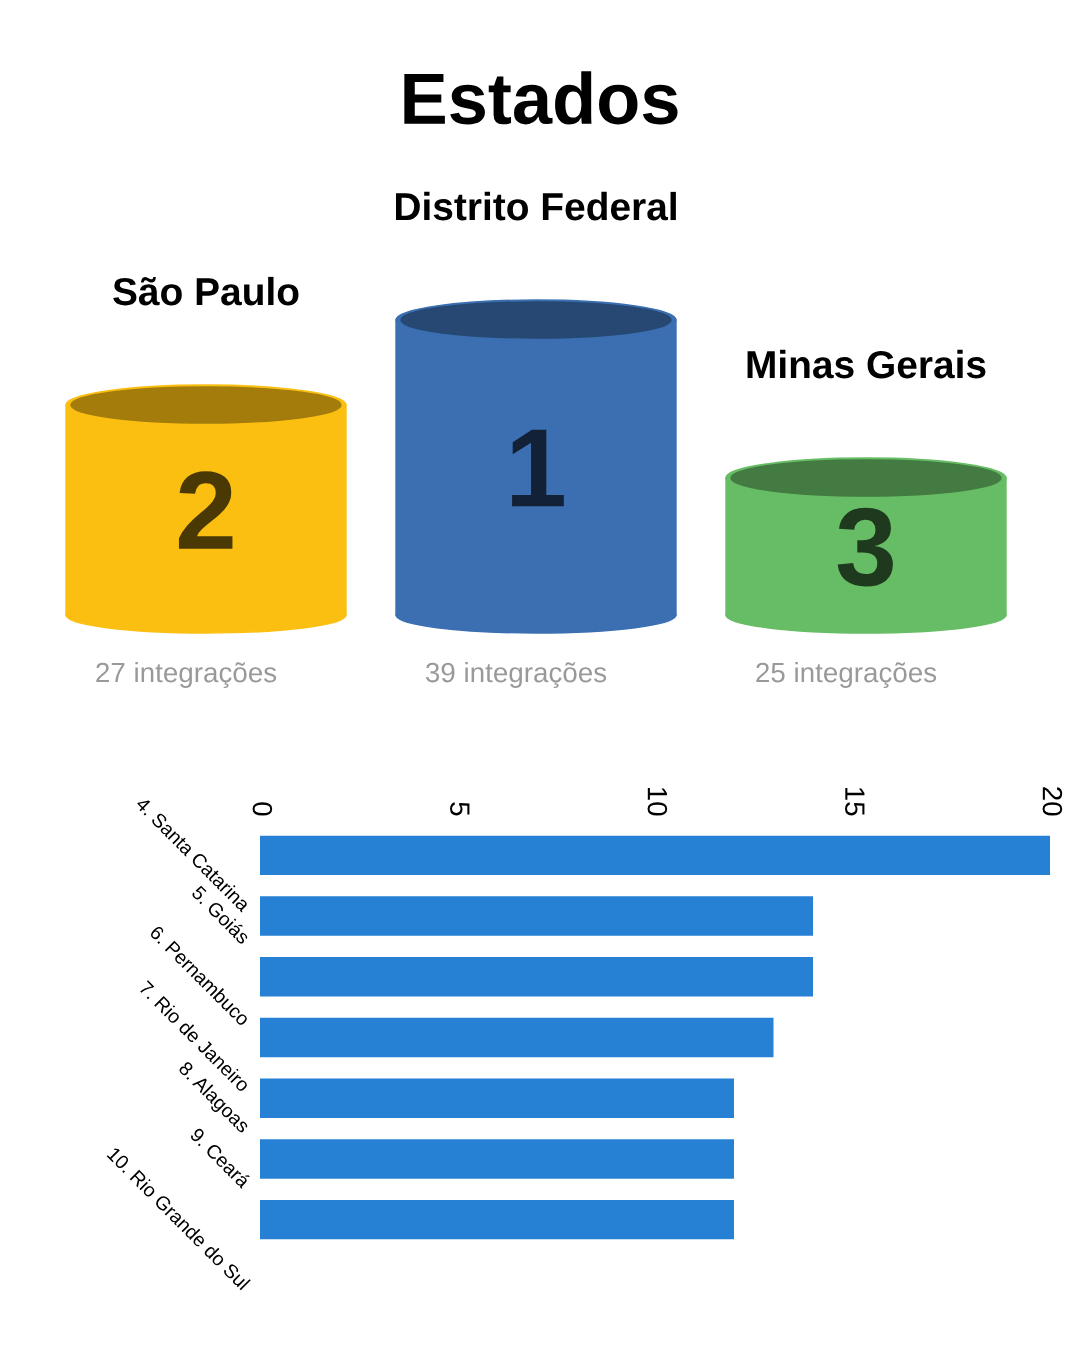 This screenshot has width=1080, height=1350. I want to click on category-label: Distrito Federal, so click(535, 206).